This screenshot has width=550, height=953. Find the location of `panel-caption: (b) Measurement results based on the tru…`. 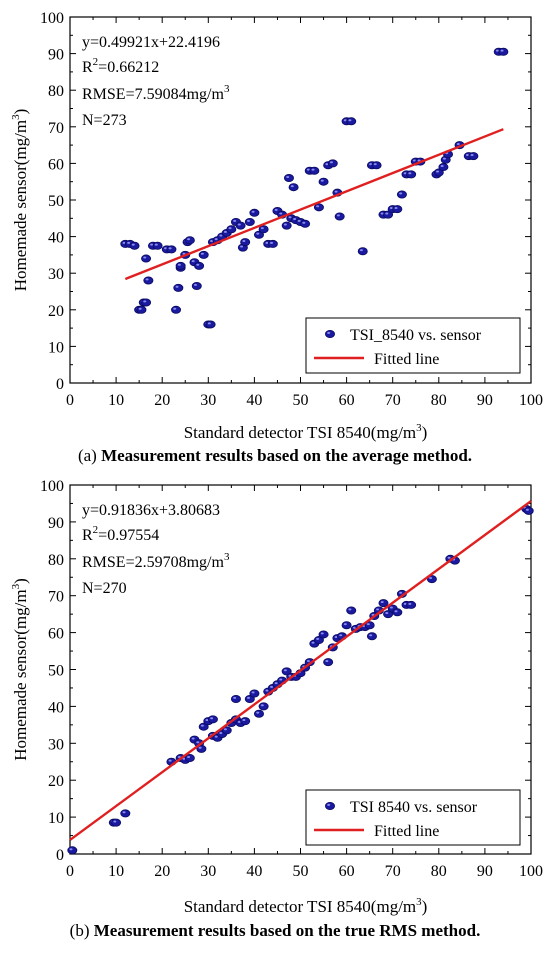

panel-caption: (b) Measurement results based on the tru… is located at coordinates (275, 930).